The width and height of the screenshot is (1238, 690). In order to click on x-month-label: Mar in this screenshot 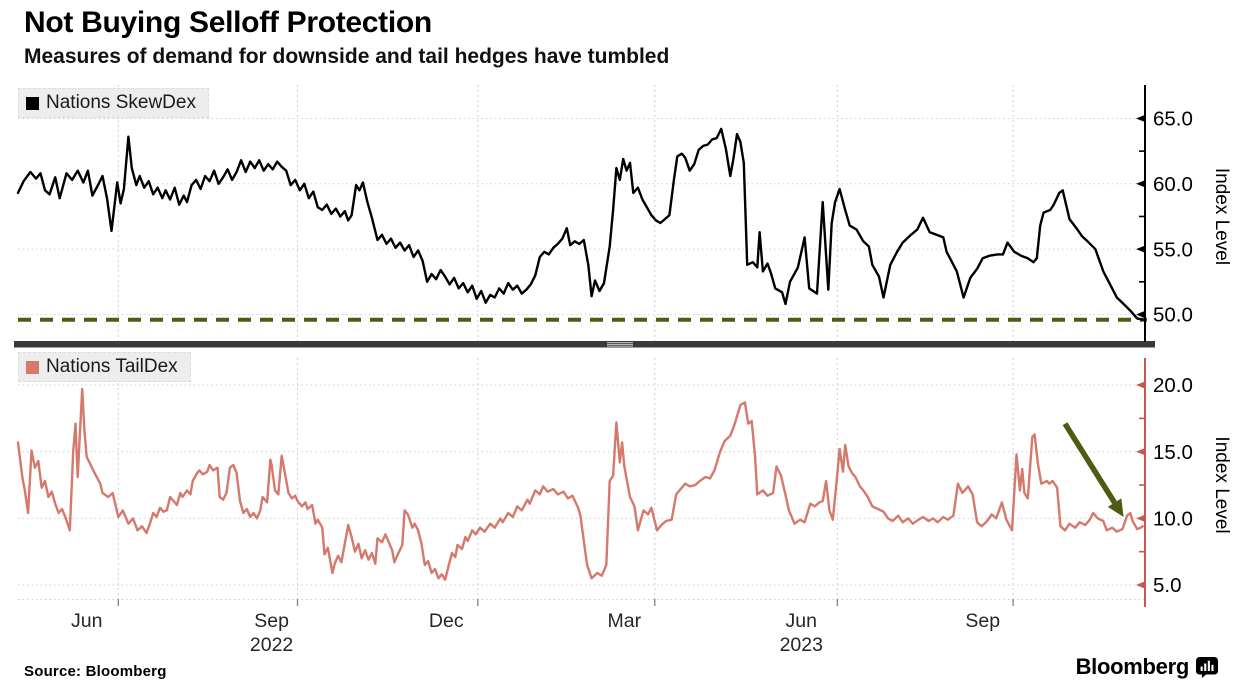, I will do `click(625, 621)`.